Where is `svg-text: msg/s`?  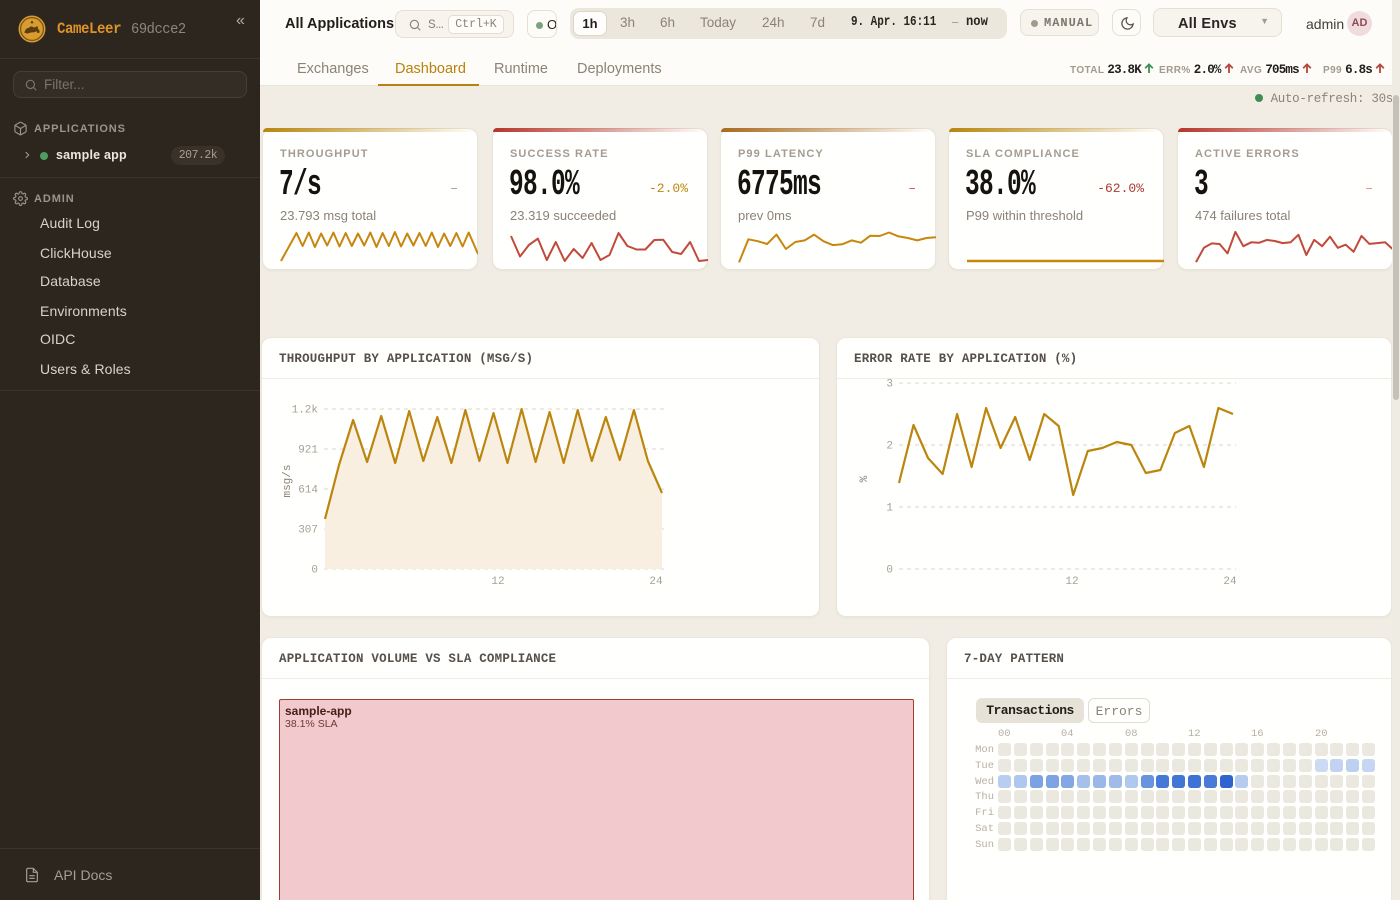
svg-text: msg/s is located at coordinates (288, 480).